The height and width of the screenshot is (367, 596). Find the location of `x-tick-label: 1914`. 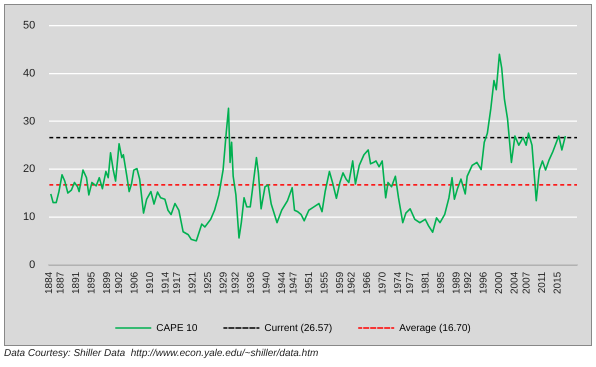

x-tick-label: 1914 is located at coordinates (166, 282).